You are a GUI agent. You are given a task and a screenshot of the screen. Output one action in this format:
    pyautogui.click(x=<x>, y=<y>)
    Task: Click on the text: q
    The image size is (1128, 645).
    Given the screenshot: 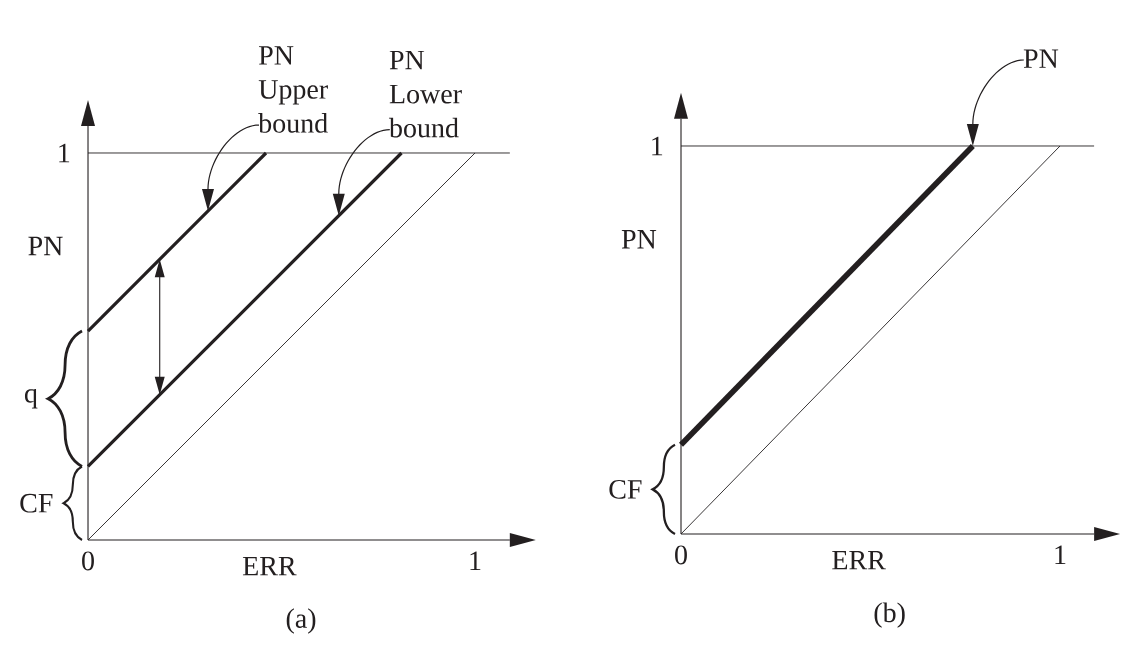 What is the action you would take?
    pyautogui.click(x=31, y=399)
    